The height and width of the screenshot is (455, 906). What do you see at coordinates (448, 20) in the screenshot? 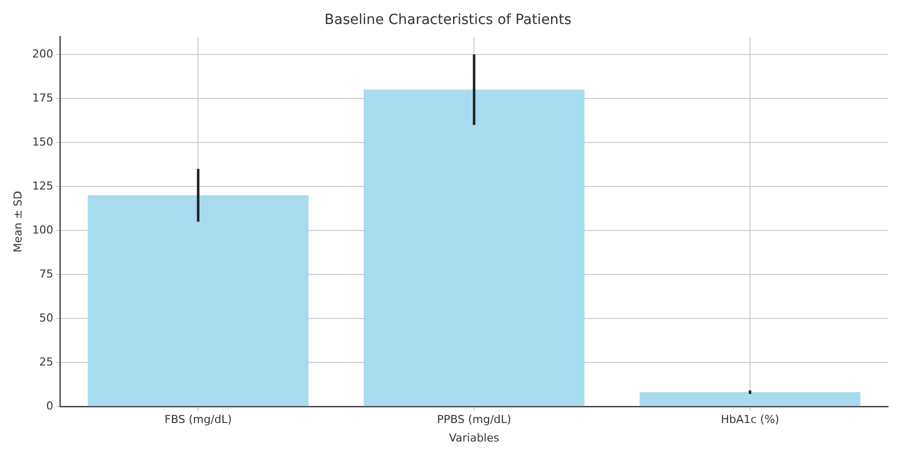
I see `chart-title: Baseline Characteristics of Patients` at bounding box center [448, 20].